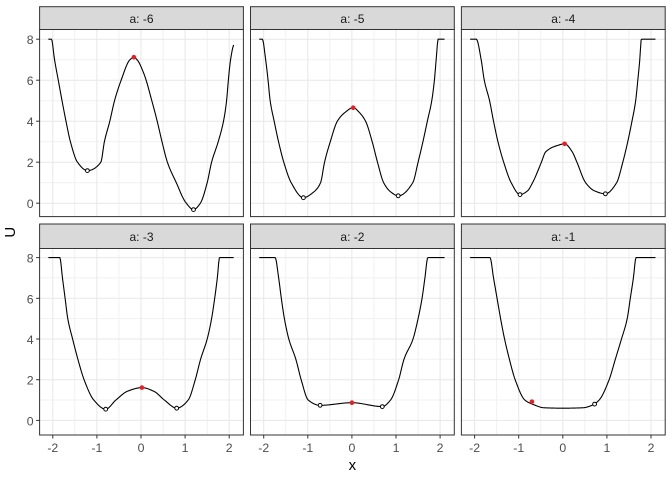 Image resolution: width=672 pixels, height=480 pixels. Describe the element at coordinates (353, 465) in the screenshot. I see `svg-text: x` at that location.